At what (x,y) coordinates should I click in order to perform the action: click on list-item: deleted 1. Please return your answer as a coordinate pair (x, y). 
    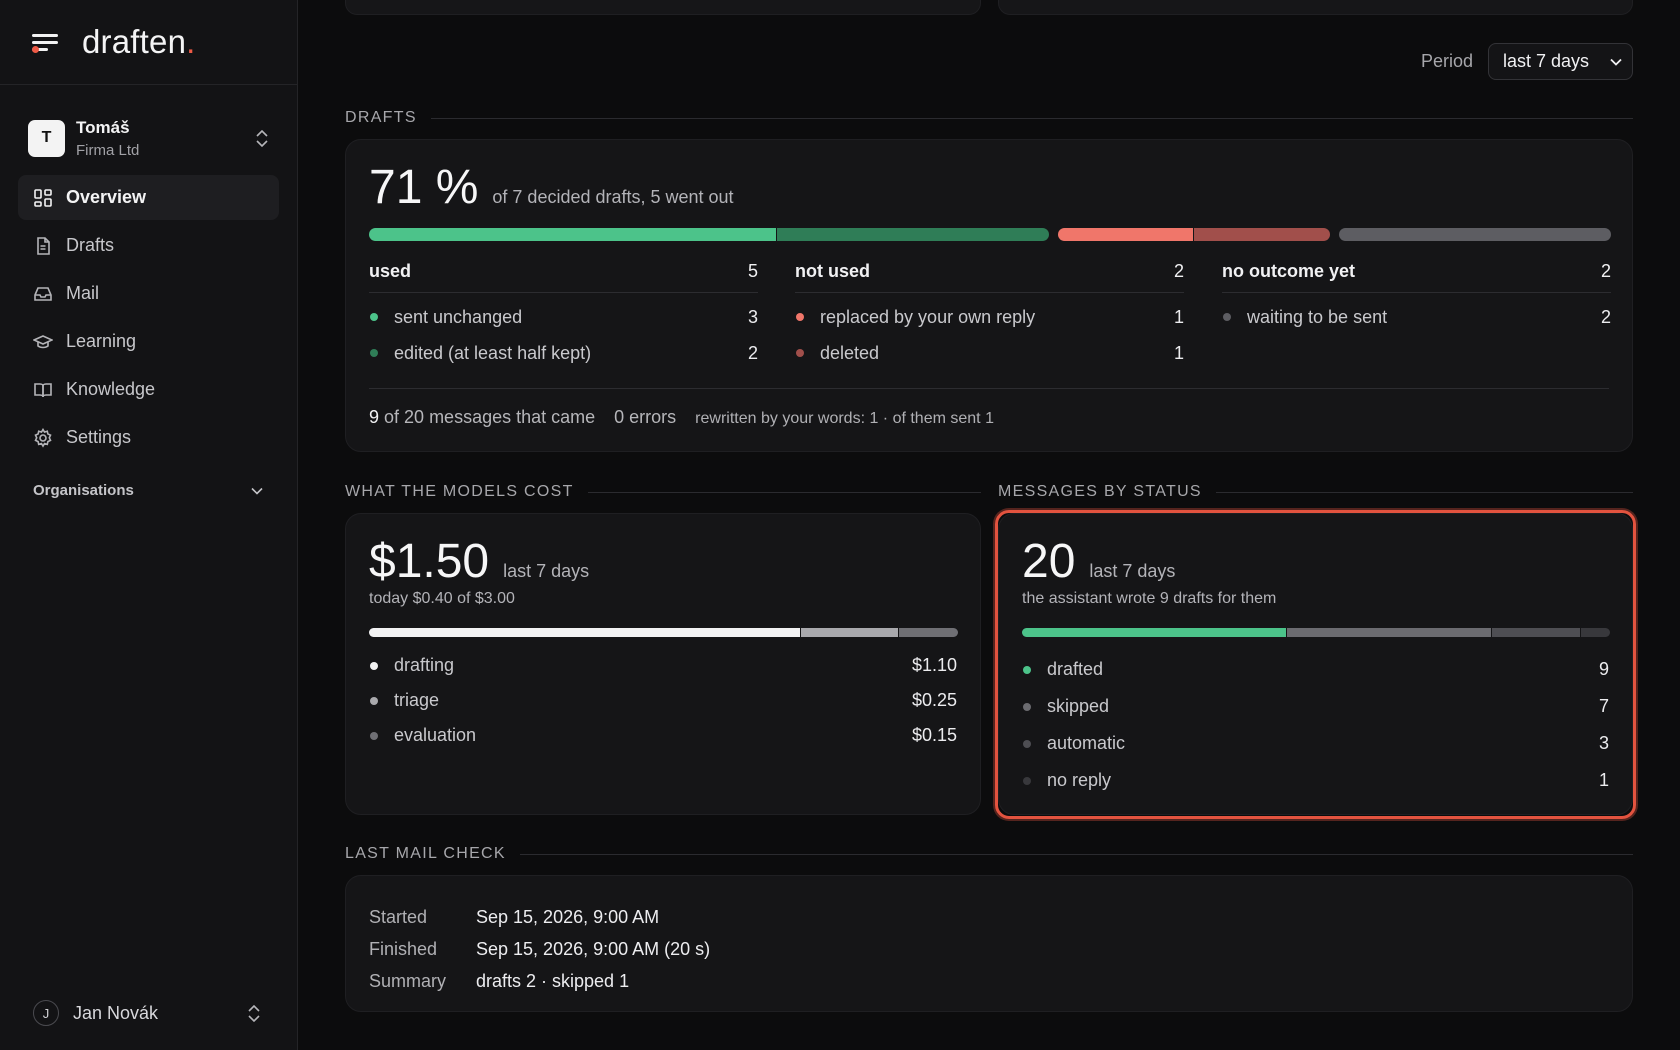
    Looking at the image, I should click on (989, 353).